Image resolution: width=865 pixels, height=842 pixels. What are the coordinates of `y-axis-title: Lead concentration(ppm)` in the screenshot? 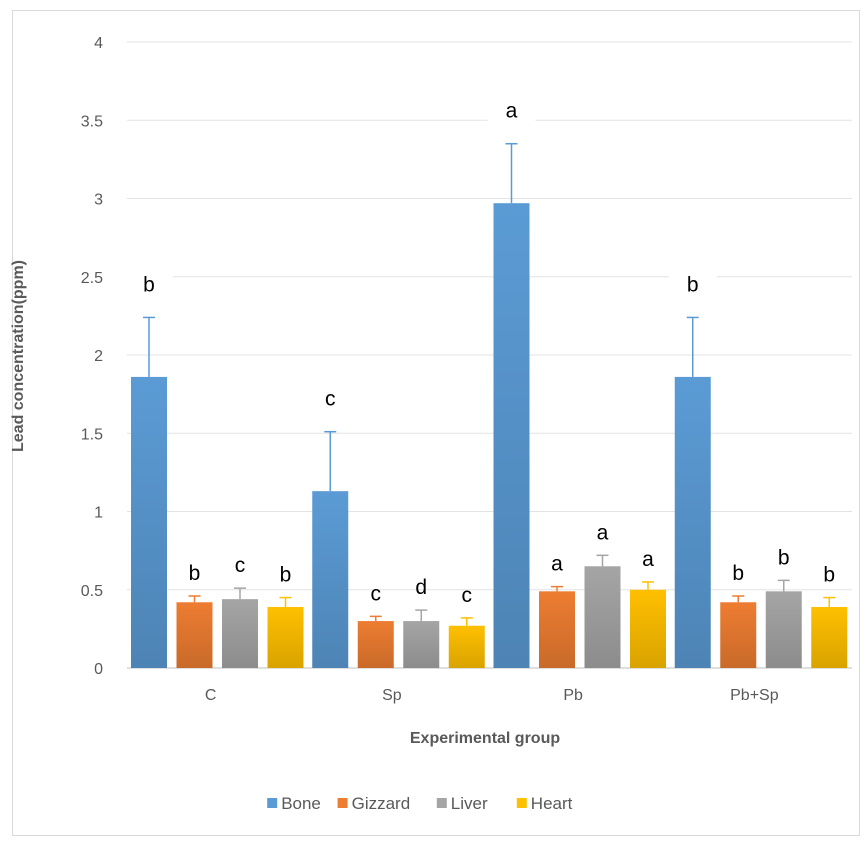 It's located at (18, 356).